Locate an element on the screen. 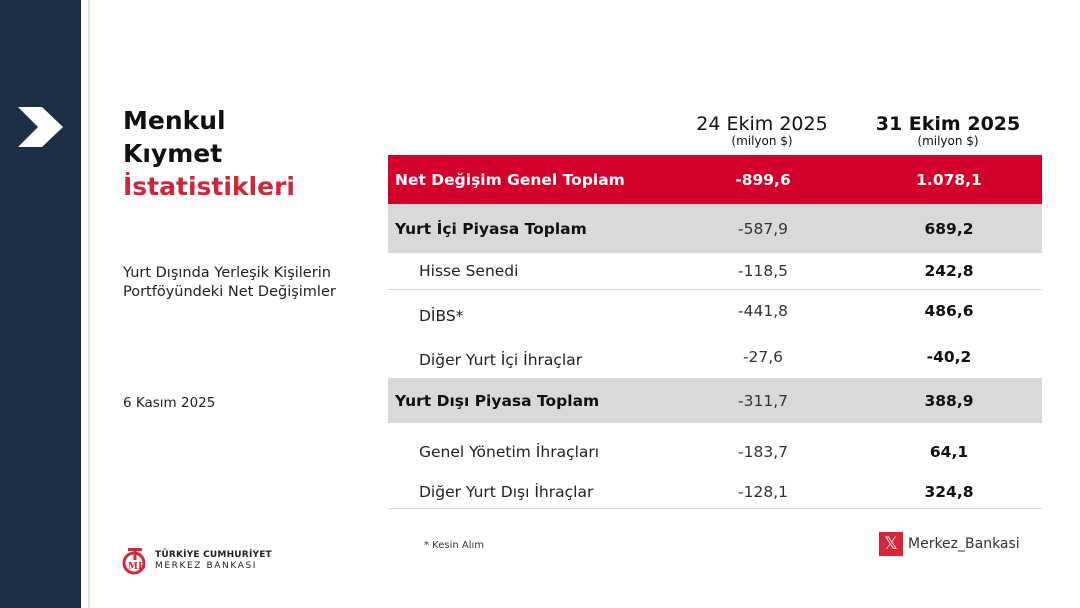 This screenshot has width=1080, height=608. social-handle: Merkez_Bankasi is located at coordinates (964, 544).